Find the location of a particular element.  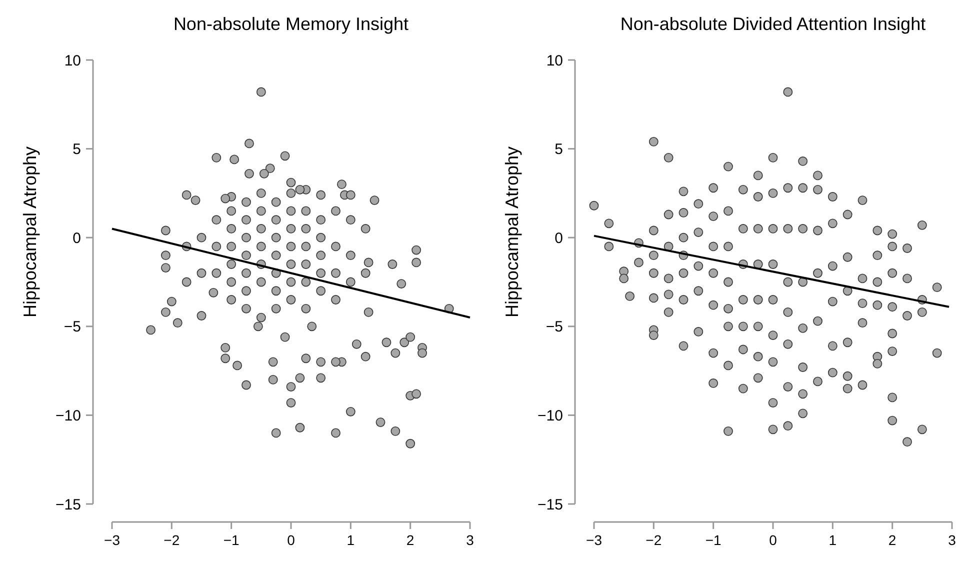

chart-title: Non-absolute Divided Attention Insight is located at coordinates (773, 24).